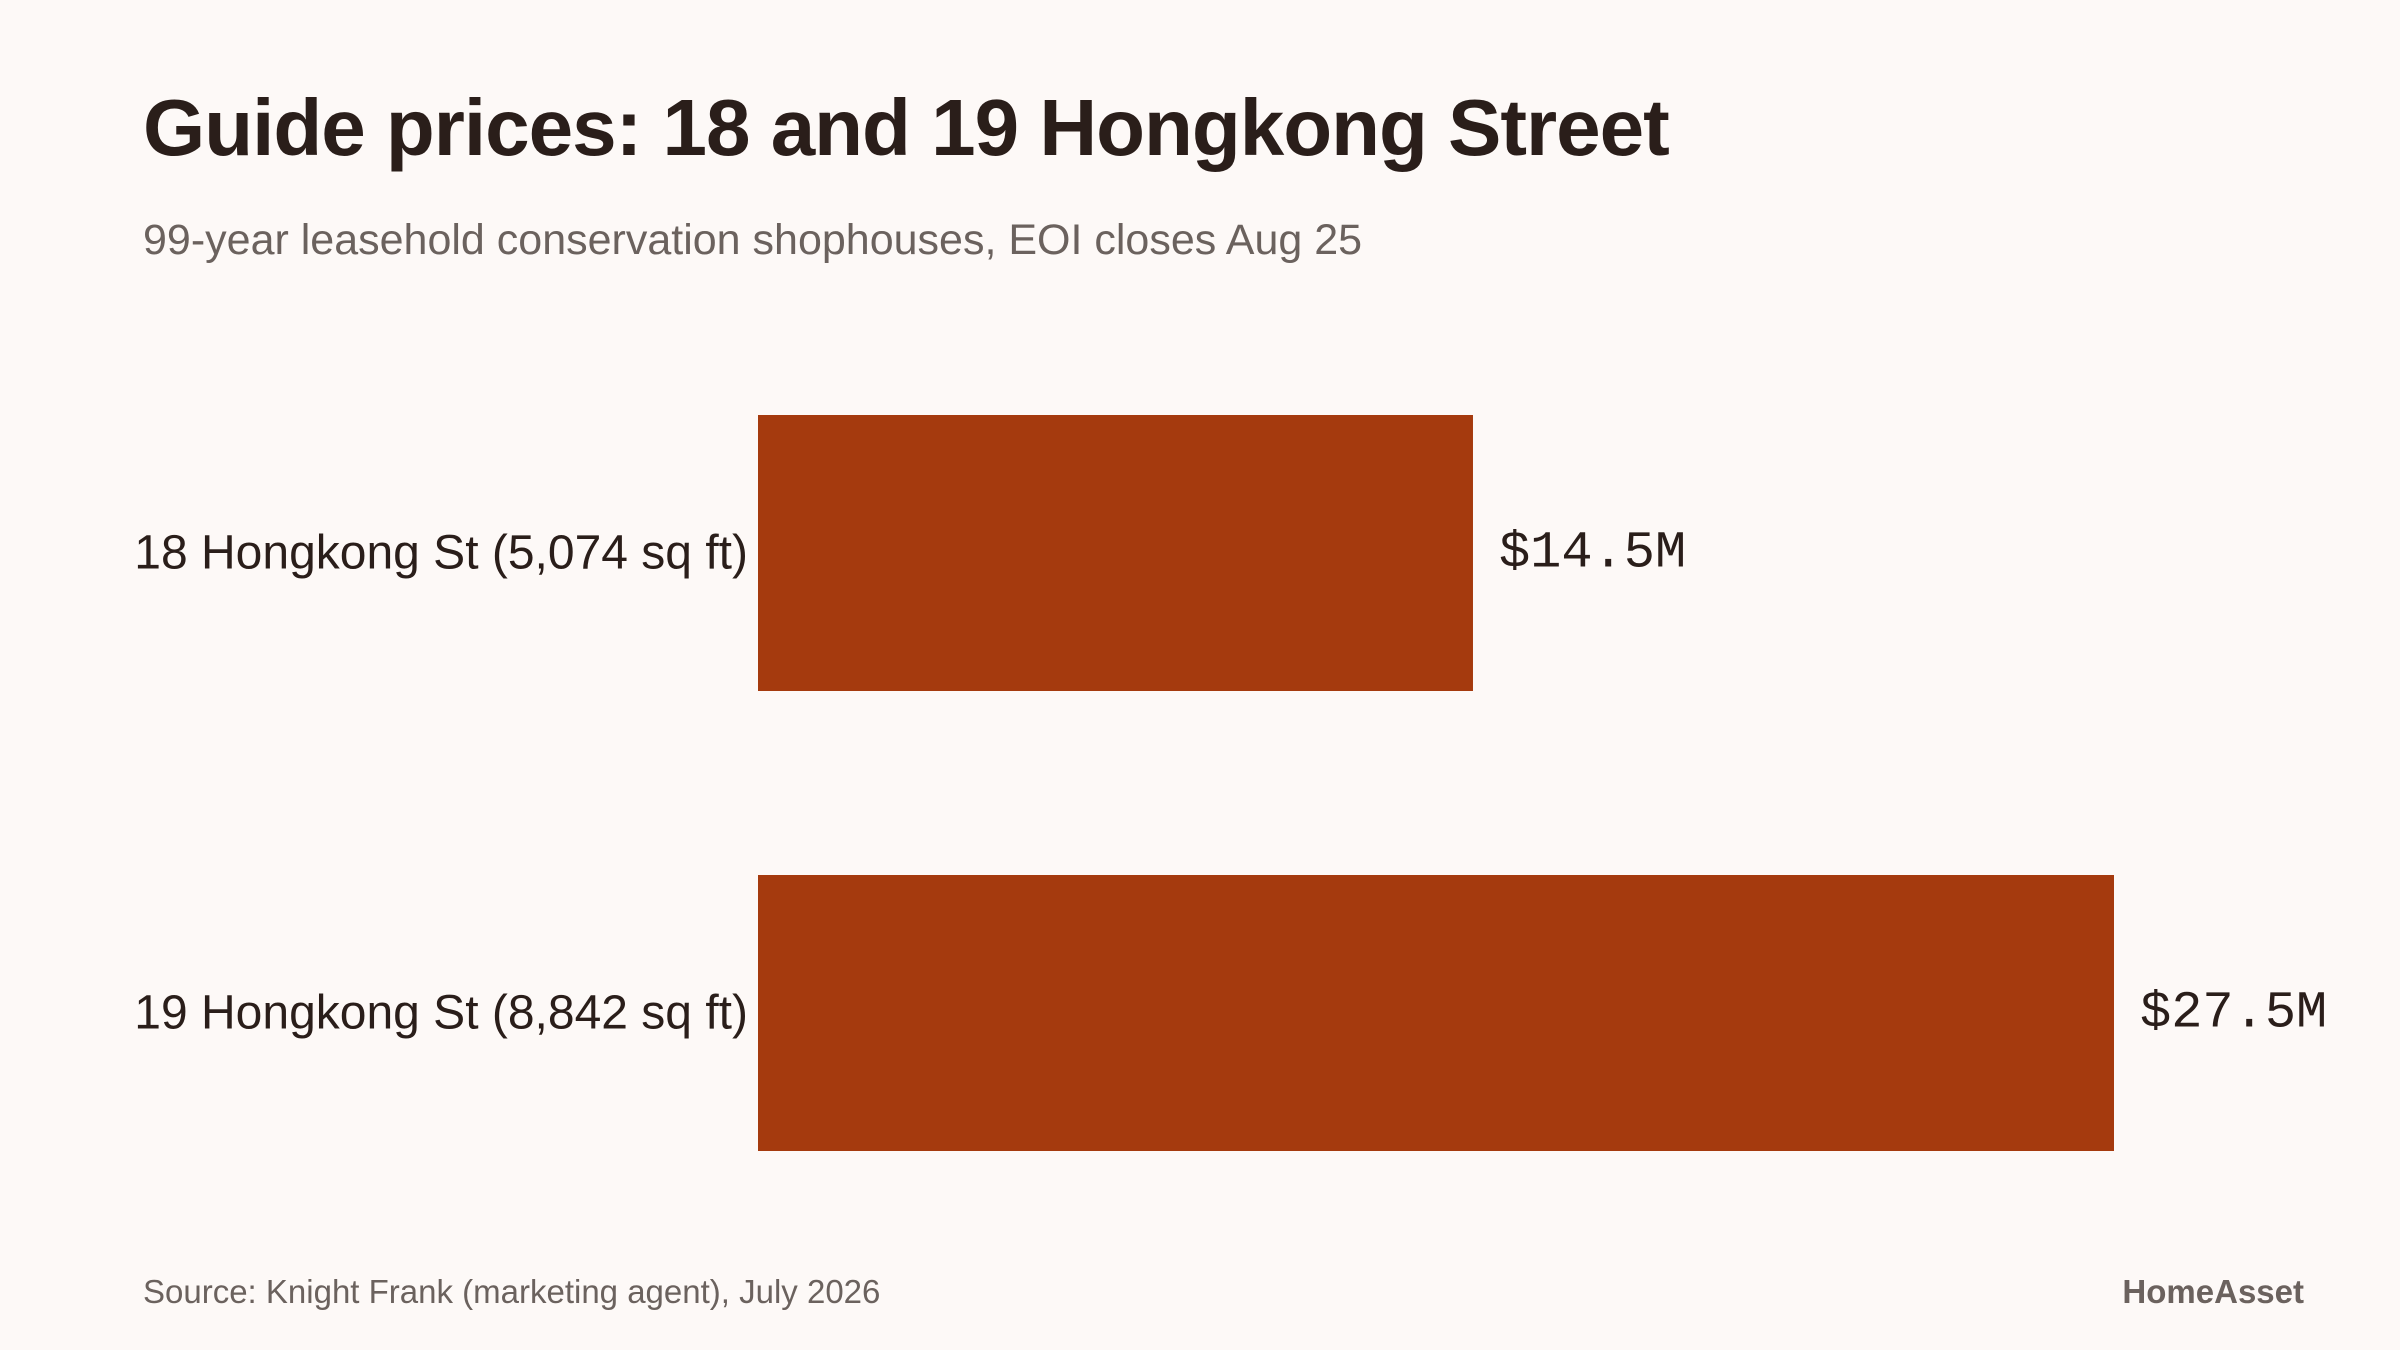  What do you see at coordinates (441, 553) in the screenshot?
I see `category-label-1: 18 Hongkong St (5,074 sq ft)` at bounding box center [441, 553].